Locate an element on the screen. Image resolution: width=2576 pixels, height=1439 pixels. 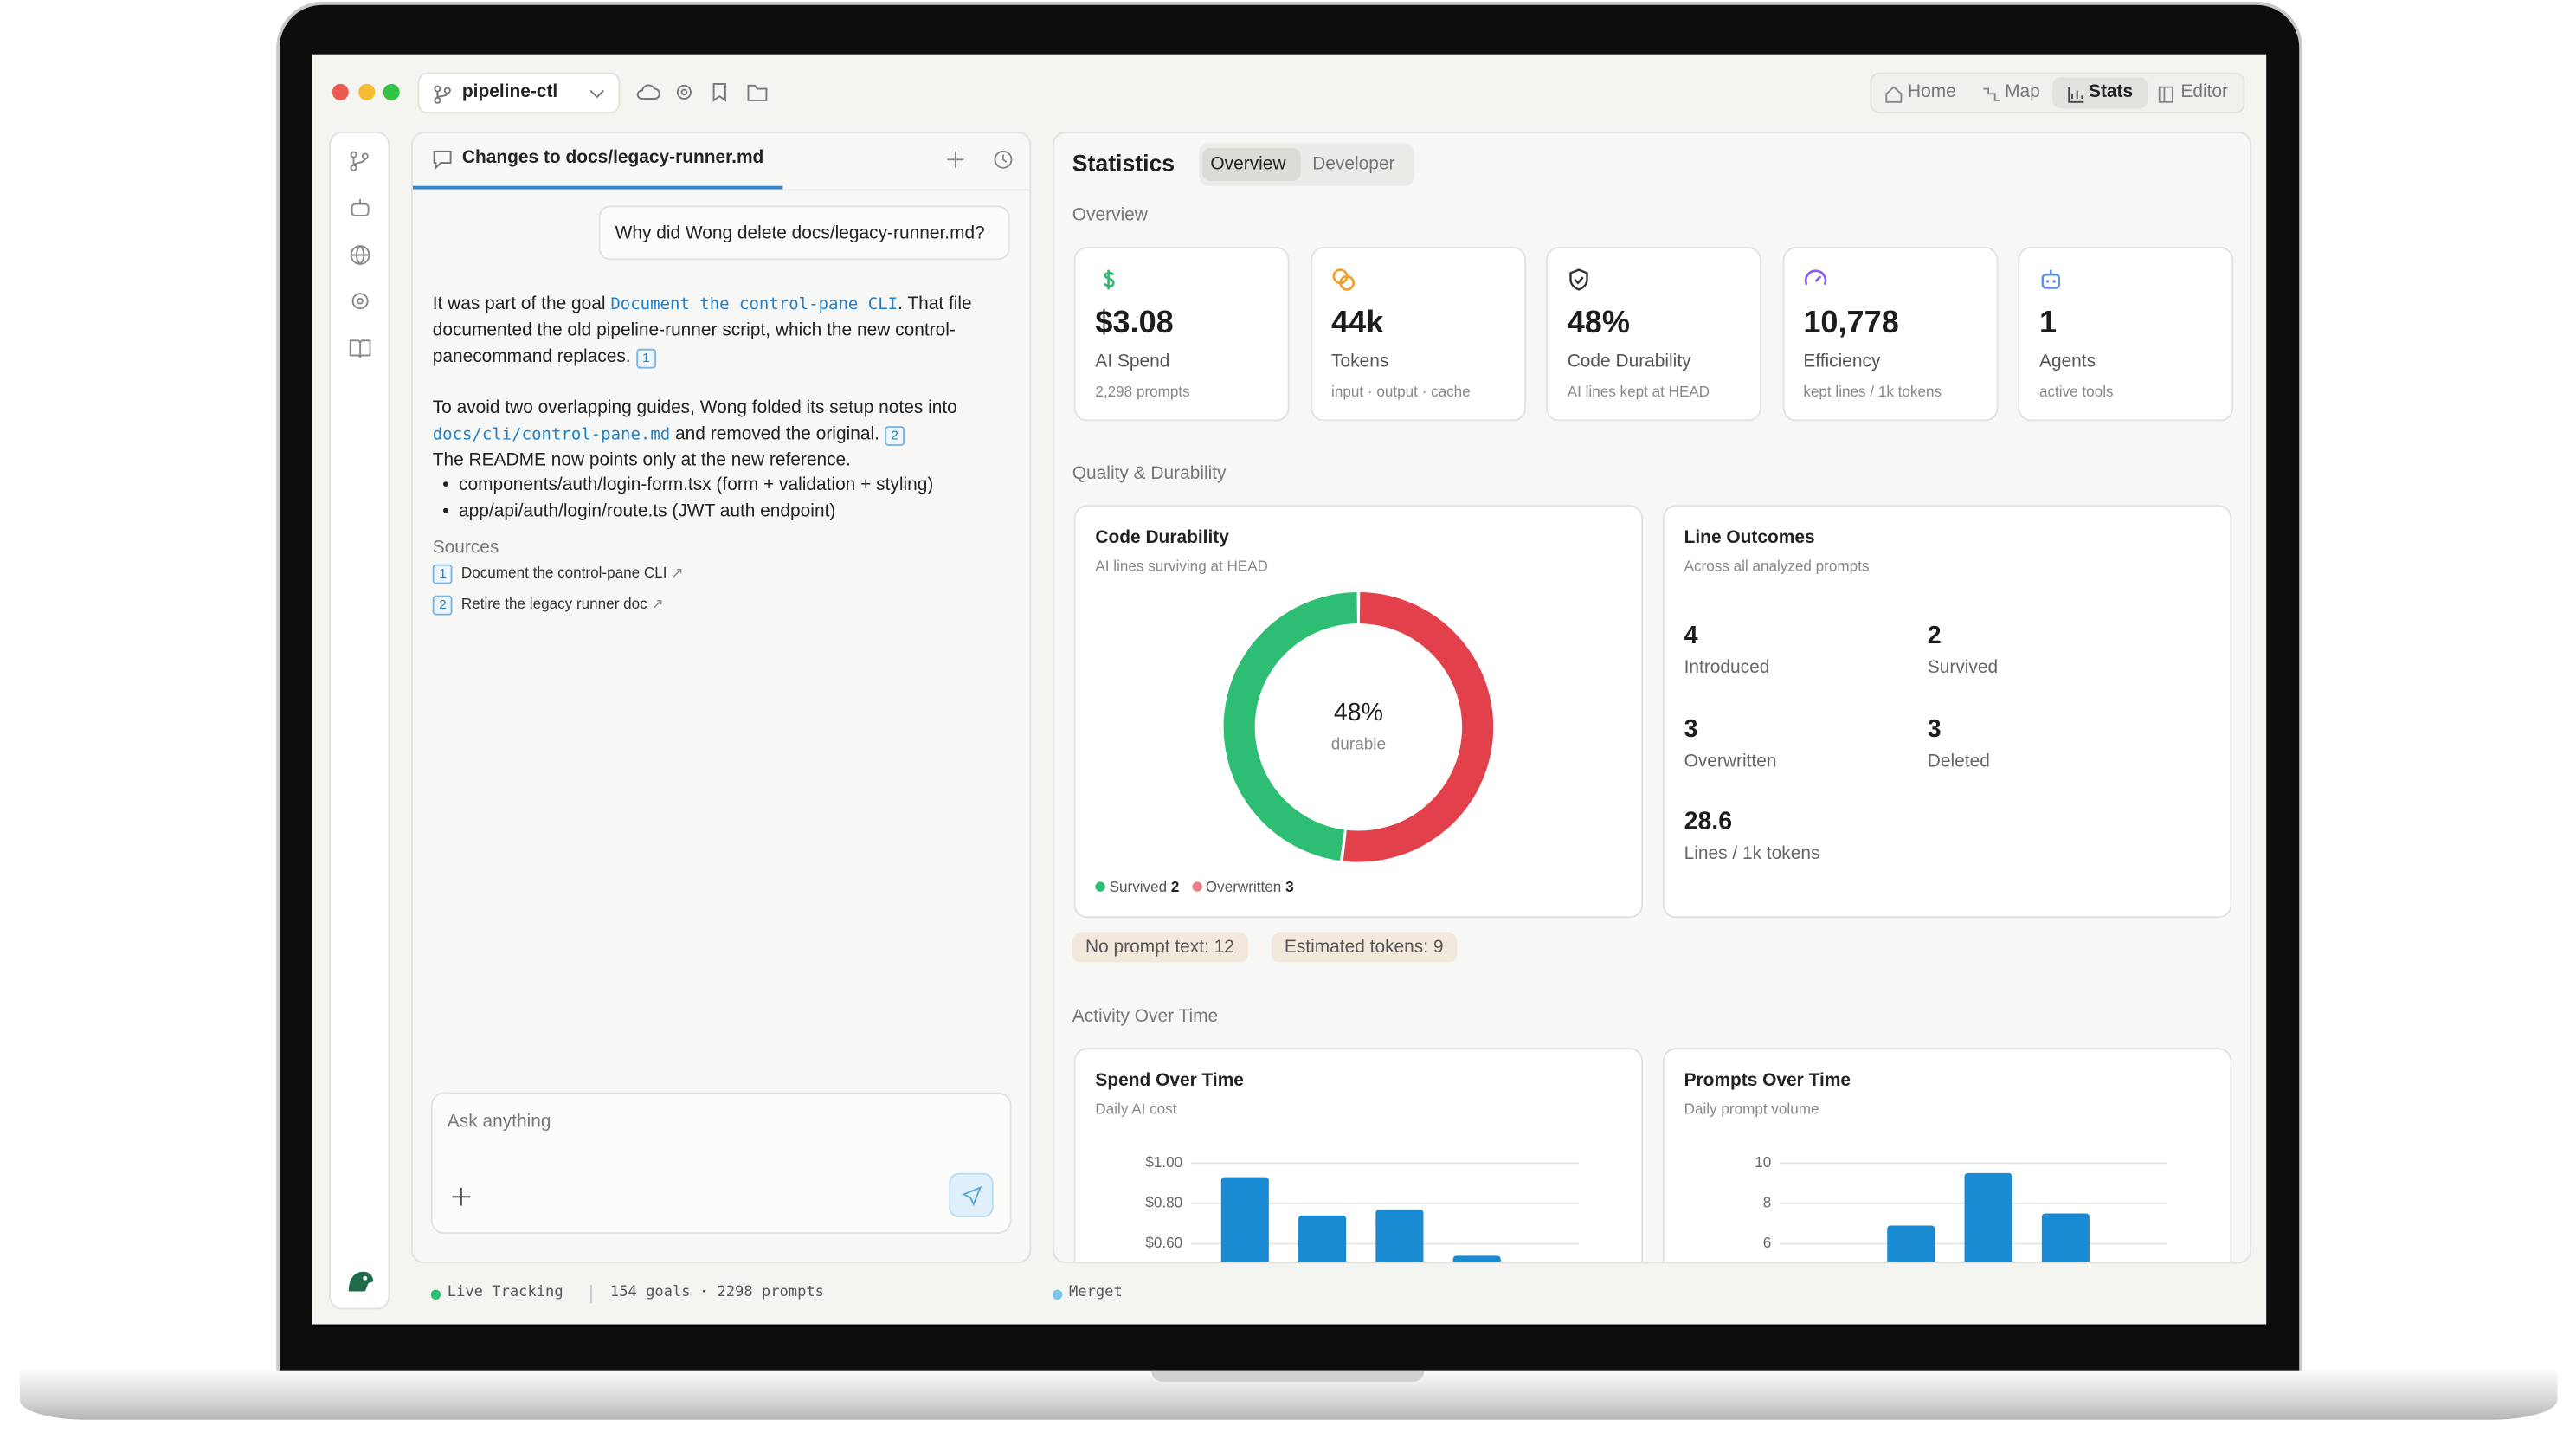
app-dot is located at coordinates (1058, 1294).